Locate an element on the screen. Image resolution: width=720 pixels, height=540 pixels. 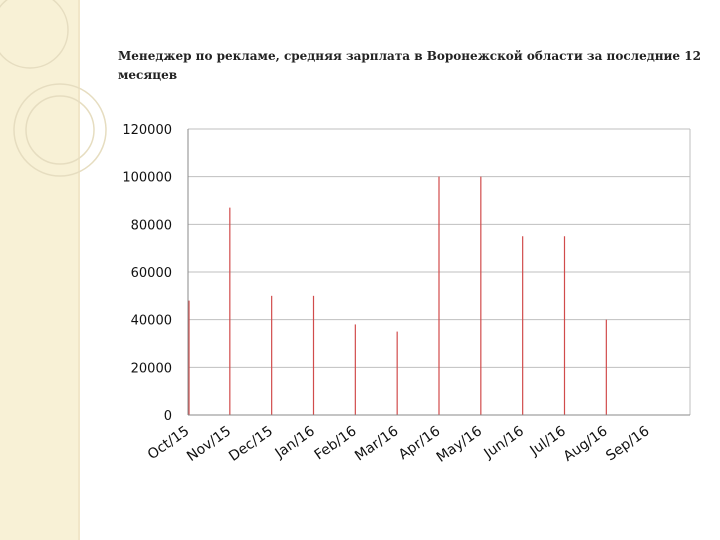
x-tick-label: Dec/15 is located at coordinates (251, 444).